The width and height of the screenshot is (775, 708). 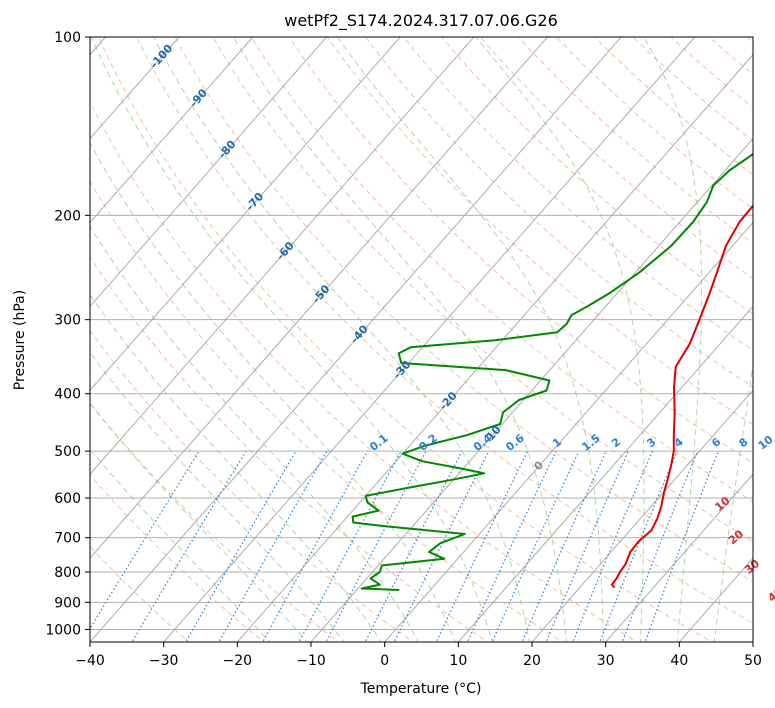 I want to click on x-tick-label: 10, so click(x=458, y=661).